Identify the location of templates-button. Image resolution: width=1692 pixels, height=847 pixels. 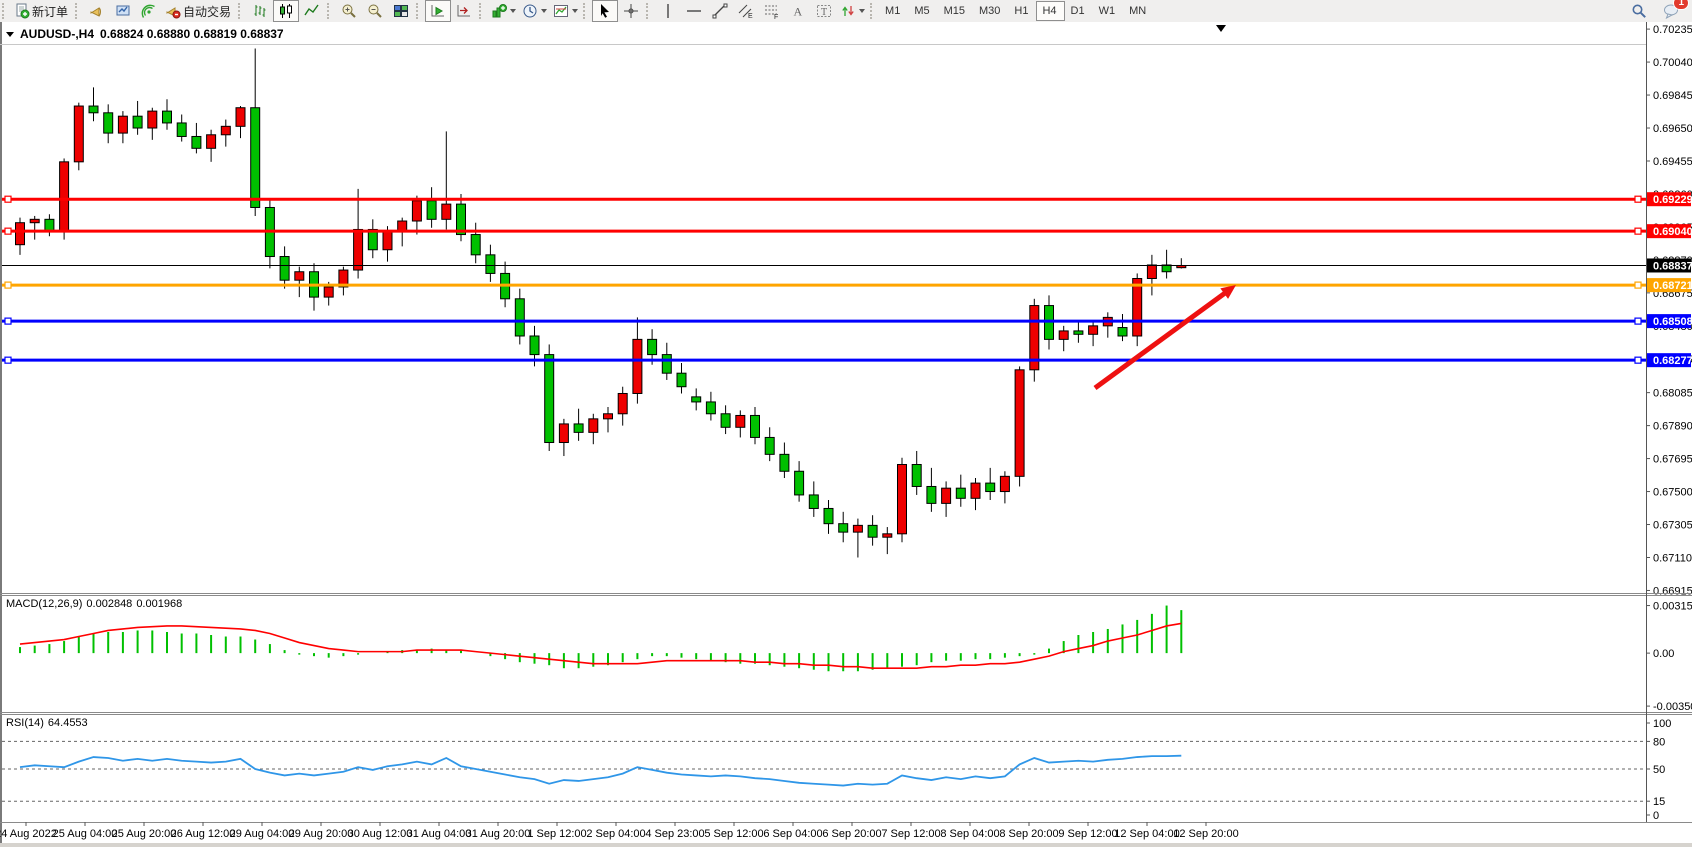
(565, 11).